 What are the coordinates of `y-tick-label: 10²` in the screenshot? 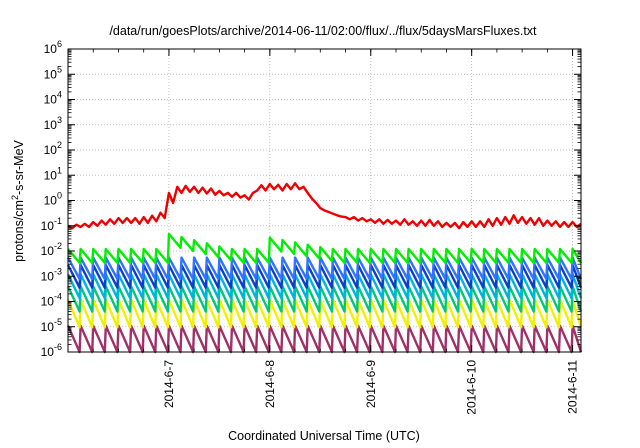 It's located at (53, 148).